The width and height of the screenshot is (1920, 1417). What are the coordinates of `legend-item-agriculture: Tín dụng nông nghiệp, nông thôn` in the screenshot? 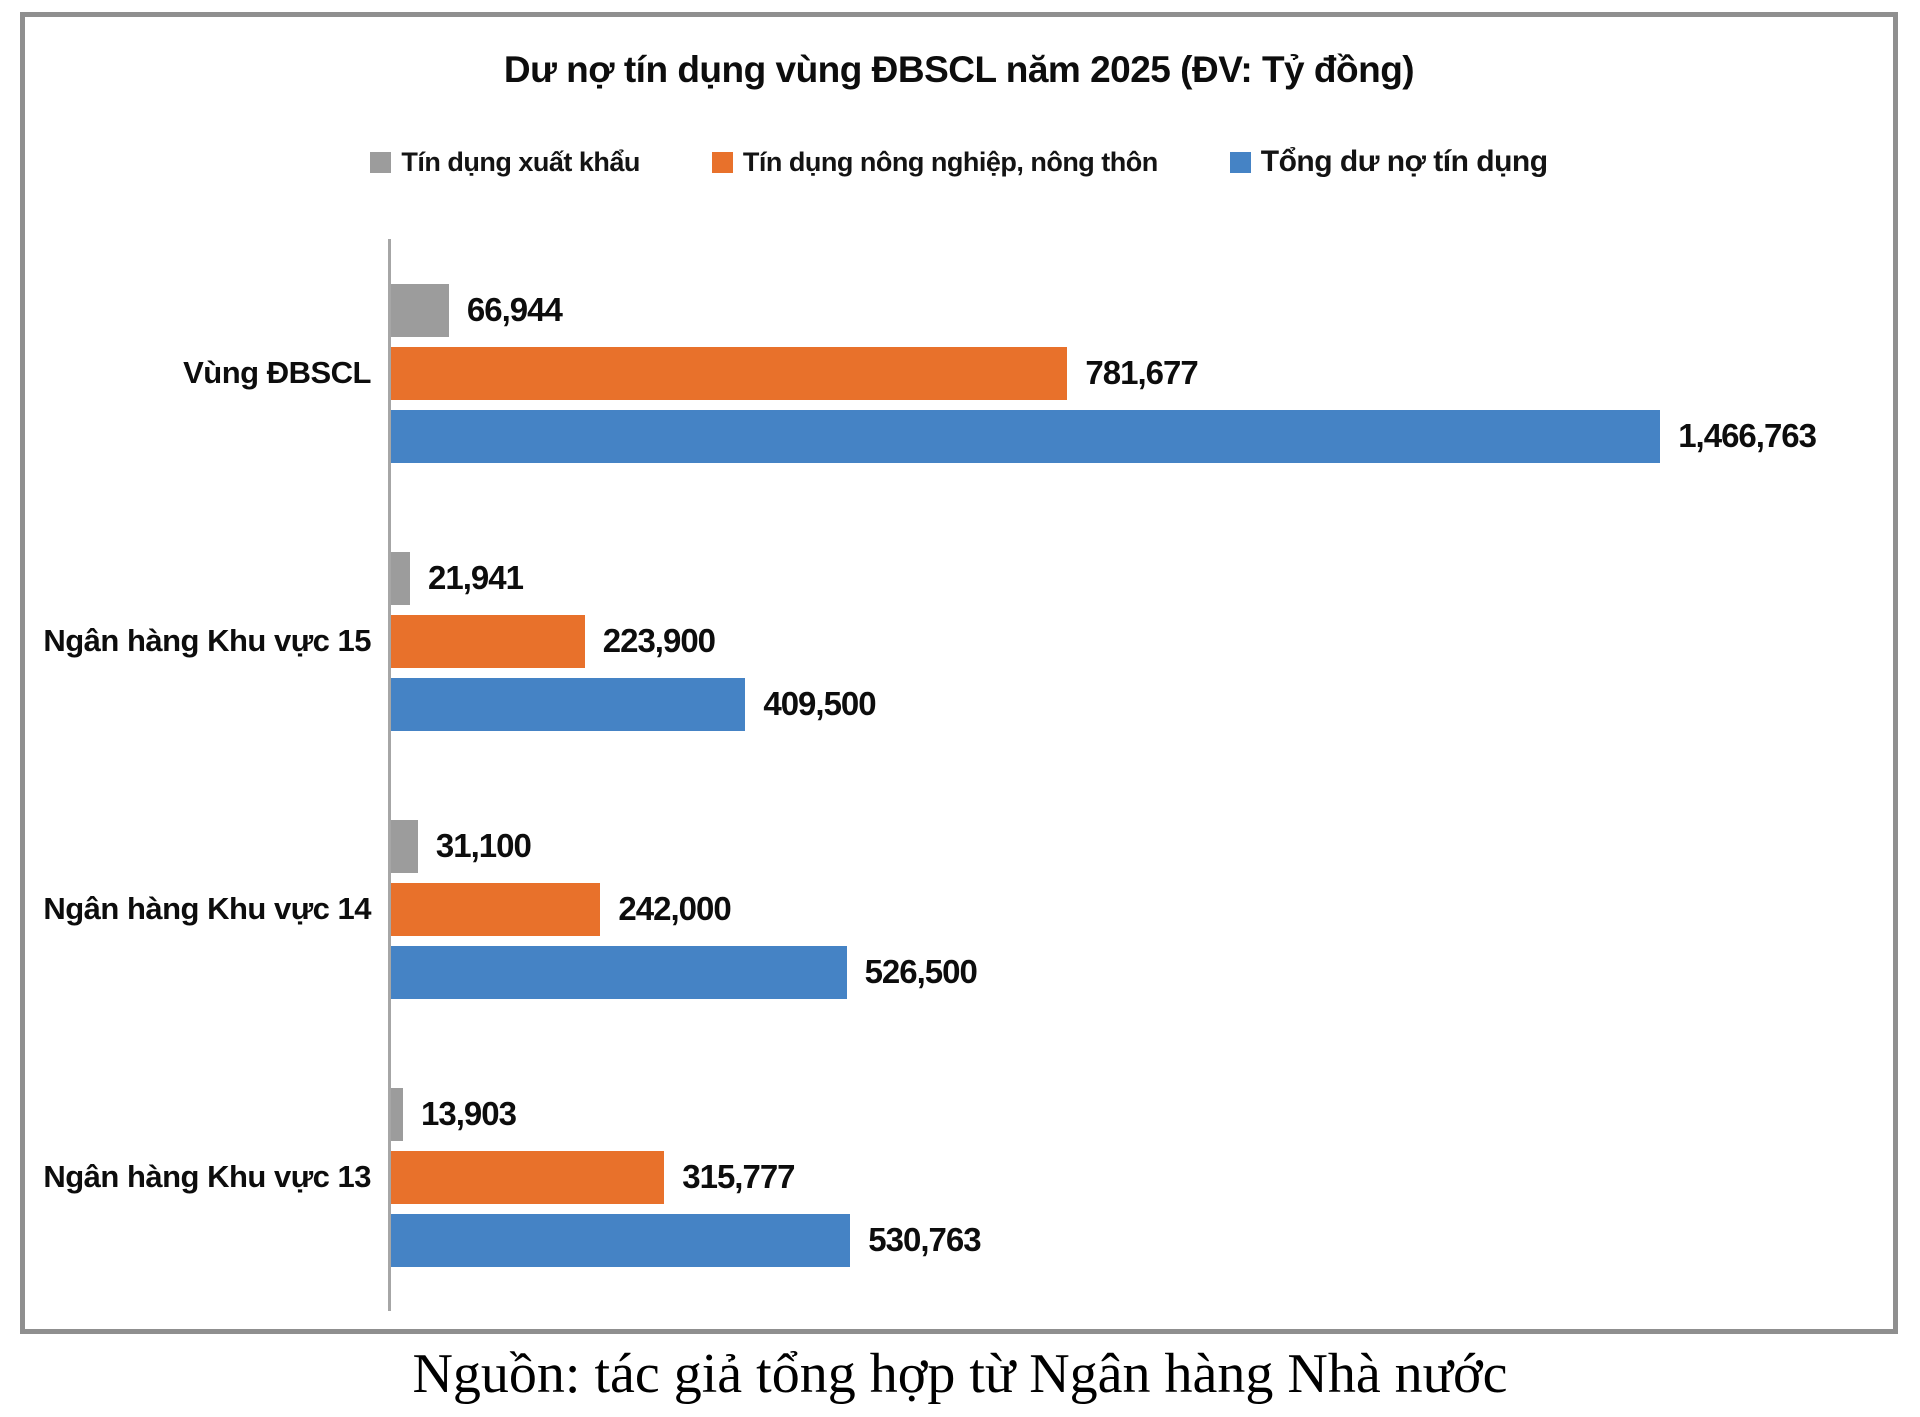 It's located at (934, 162).